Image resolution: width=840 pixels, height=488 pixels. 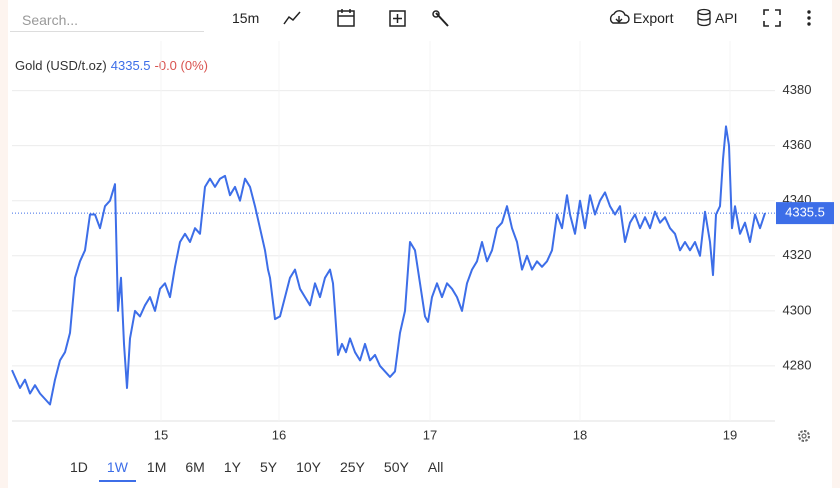 I want to click on range-button: 5Y, so click(x=268, y=467).